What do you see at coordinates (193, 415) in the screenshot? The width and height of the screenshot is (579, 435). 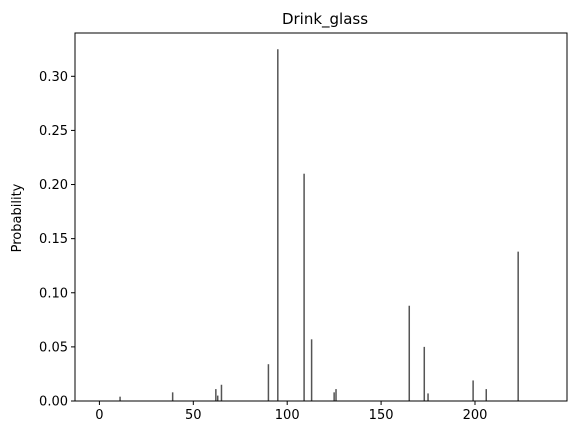 I see `x-tick-label: 50` at bounding box center [193, 415].